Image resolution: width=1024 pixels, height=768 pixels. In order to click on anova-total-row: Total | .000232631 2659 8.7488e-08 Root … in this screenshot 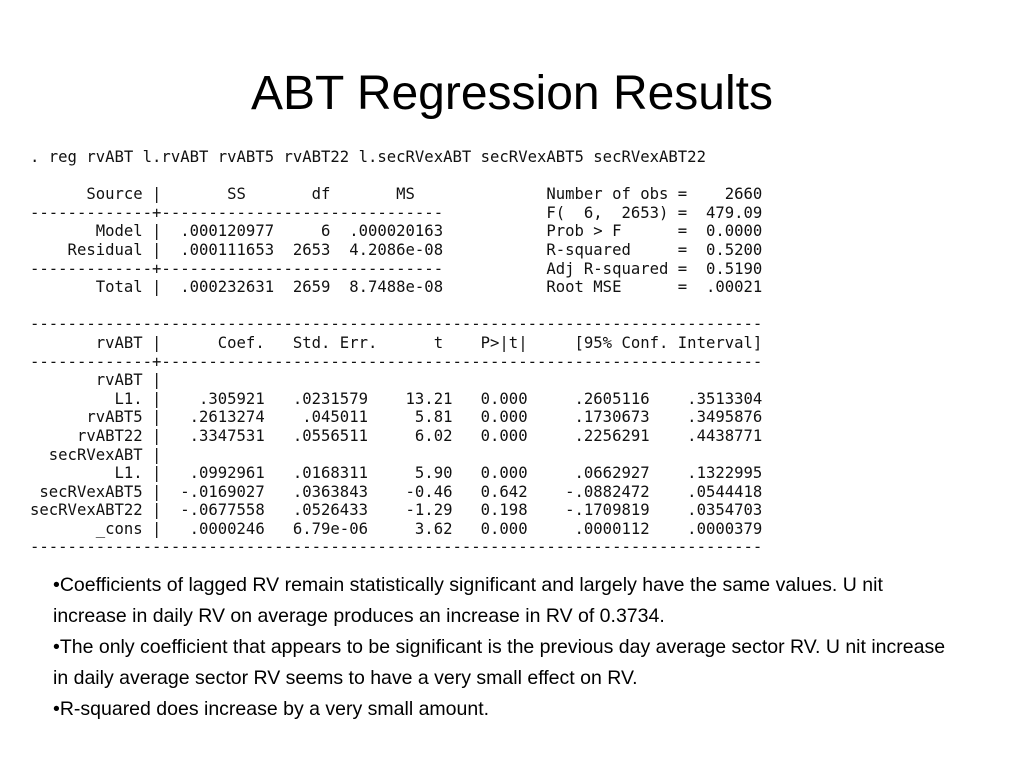, I will do `click(396, 287)`.